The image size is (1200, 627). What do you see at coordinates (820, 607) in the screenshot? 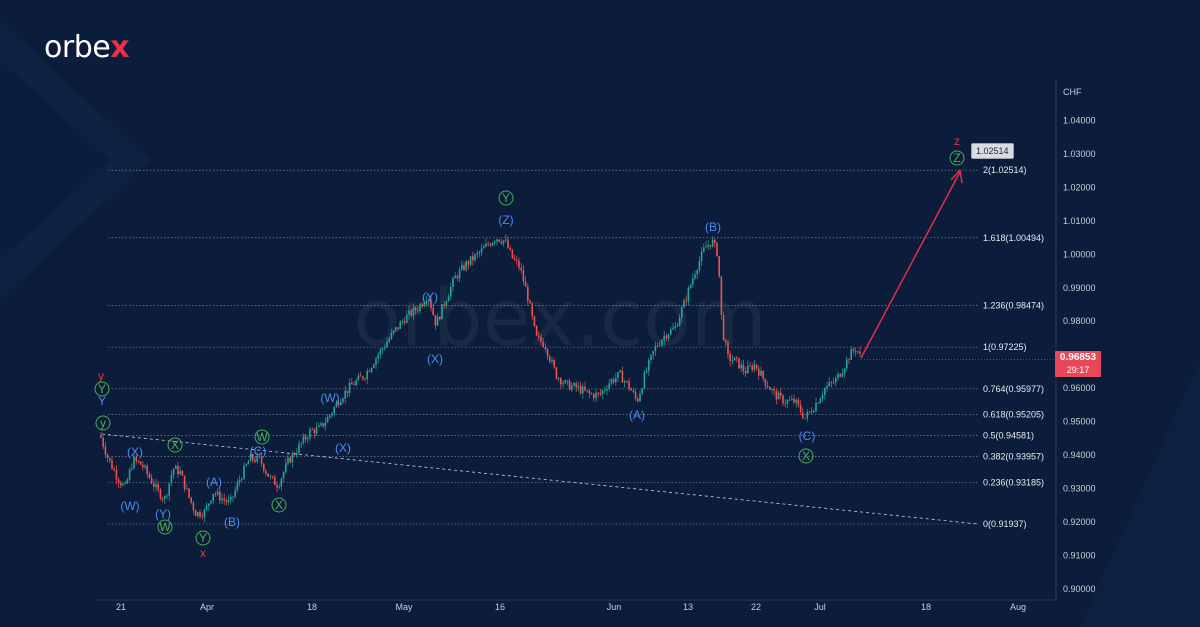
I see `x-tick-label: Jul` at bounding box center [820, 607].